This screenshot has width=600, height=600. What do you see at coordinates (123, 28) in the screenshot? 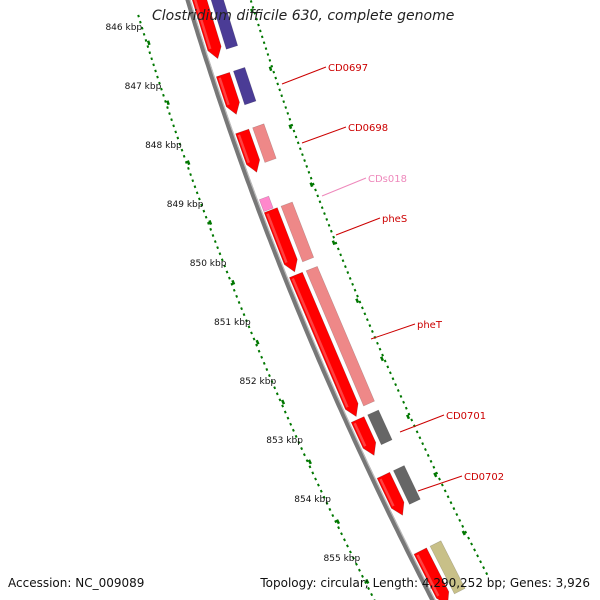
I see `tick-label: 846 kbp` at bounding box center [123, 28].